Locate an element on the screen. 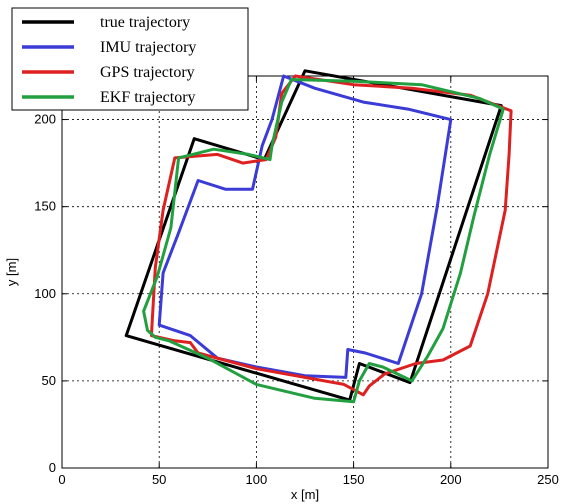 The image size is (564, 504). x-tick-label: 100 is located at coordinates (257, 479).